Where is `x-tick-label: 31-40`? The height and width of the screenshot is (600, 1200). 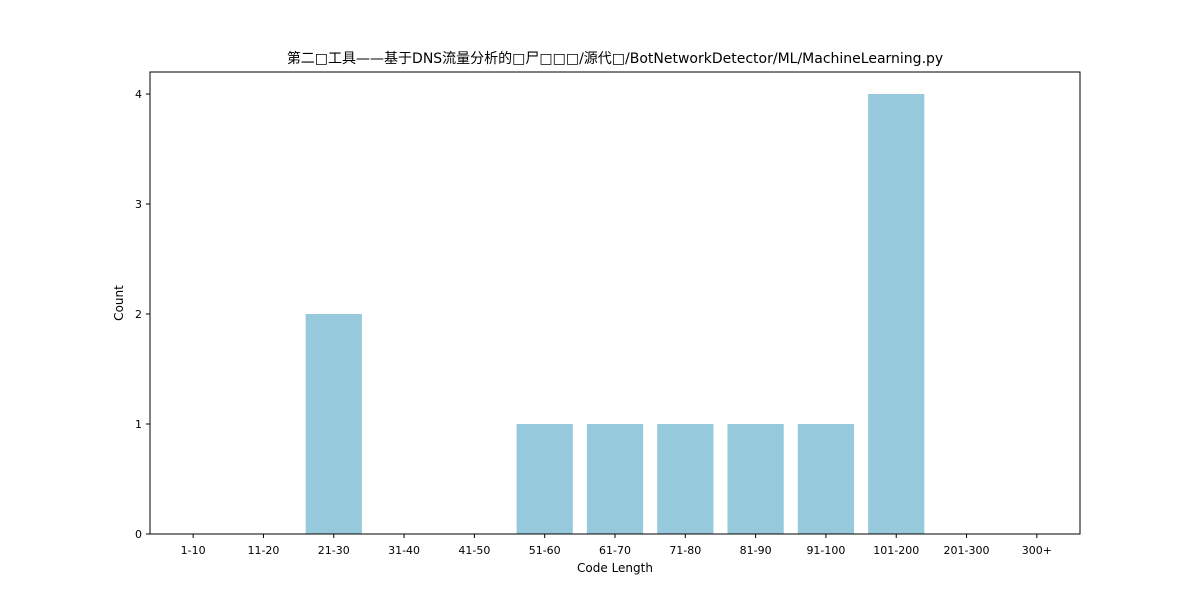 x-tick-label: 31-40 is located at coordinates (404, 550).